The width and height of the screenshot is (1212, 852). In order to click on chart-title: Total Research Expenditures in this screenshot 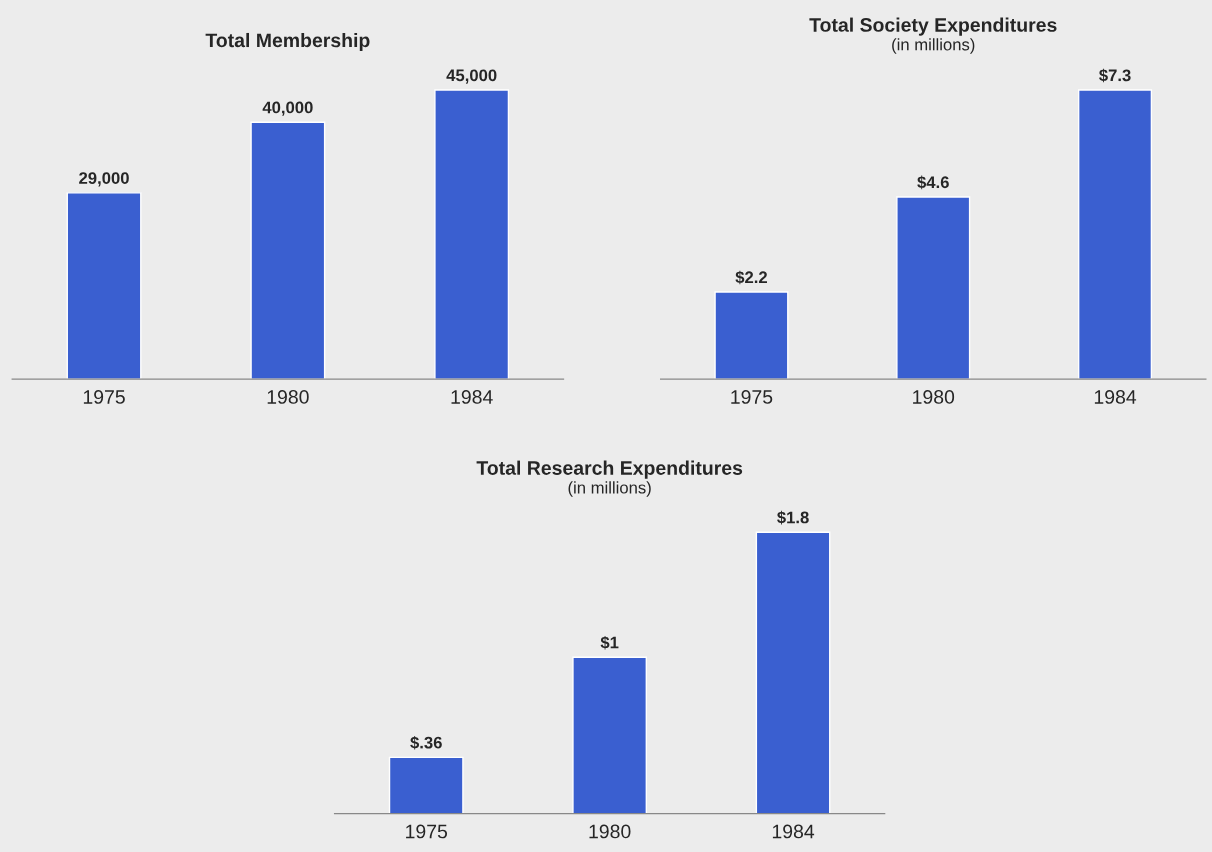, I will do `click(609, 469)`.